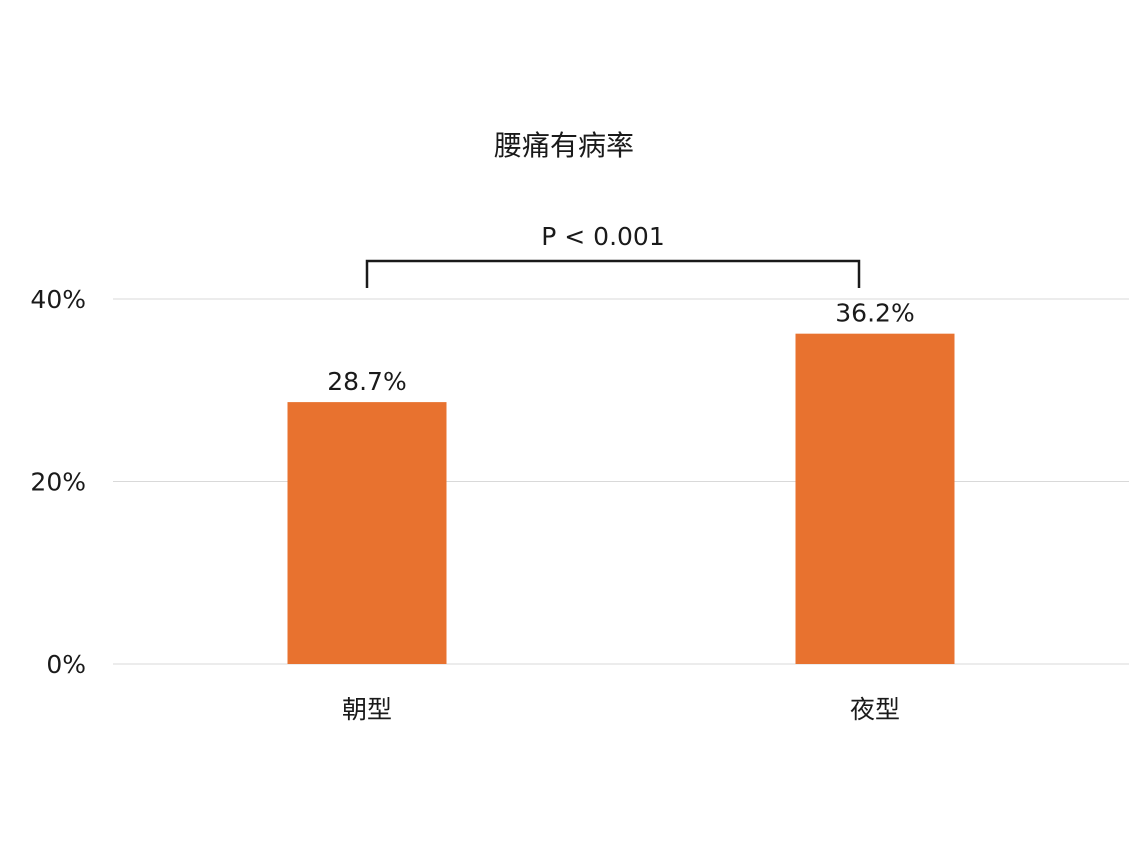  Describe the element at coordinates (874, 313) in the screenshot. I see `bar-value-label: 36.2%` at that location.